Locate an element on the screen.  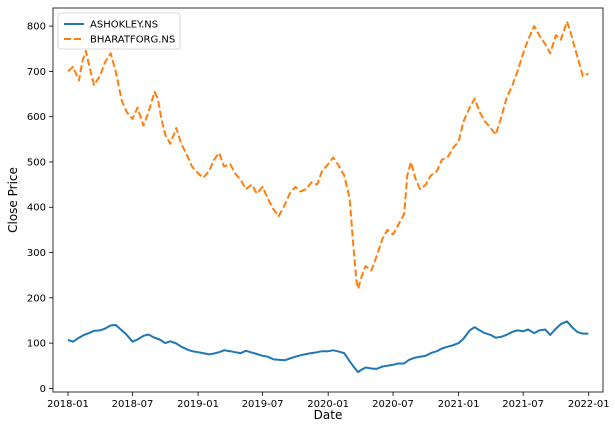
x-tick-label: 2018-07 is located at coordinates (133, 404).